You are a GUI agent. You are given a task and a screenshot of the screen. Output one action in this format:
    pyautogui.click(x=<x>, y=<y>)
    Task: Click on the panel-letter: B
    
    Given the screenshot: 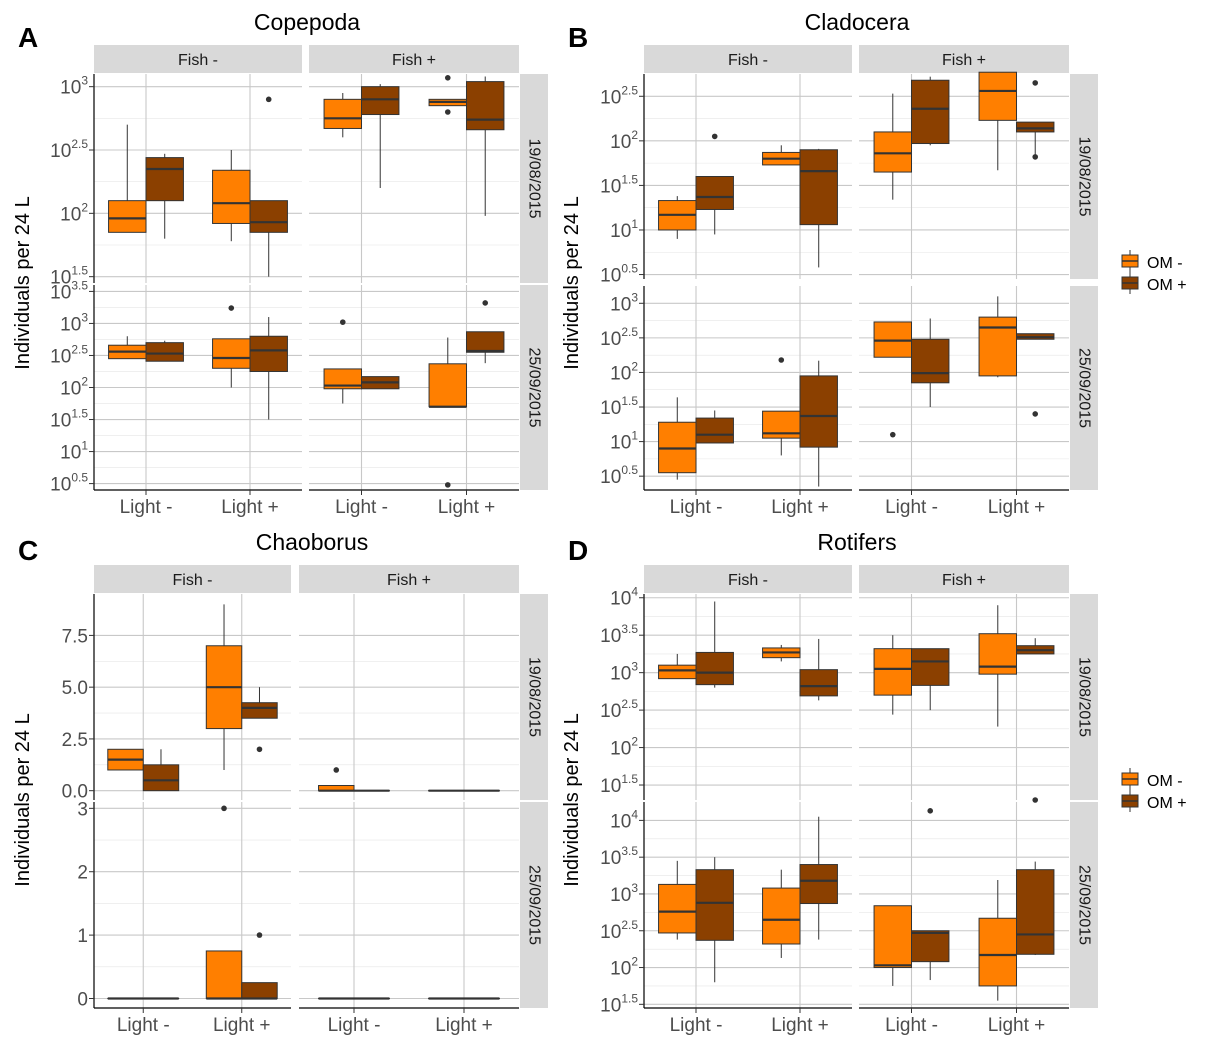 What is the action you would take?
    pyautogui.click(x=578, y=37)
    